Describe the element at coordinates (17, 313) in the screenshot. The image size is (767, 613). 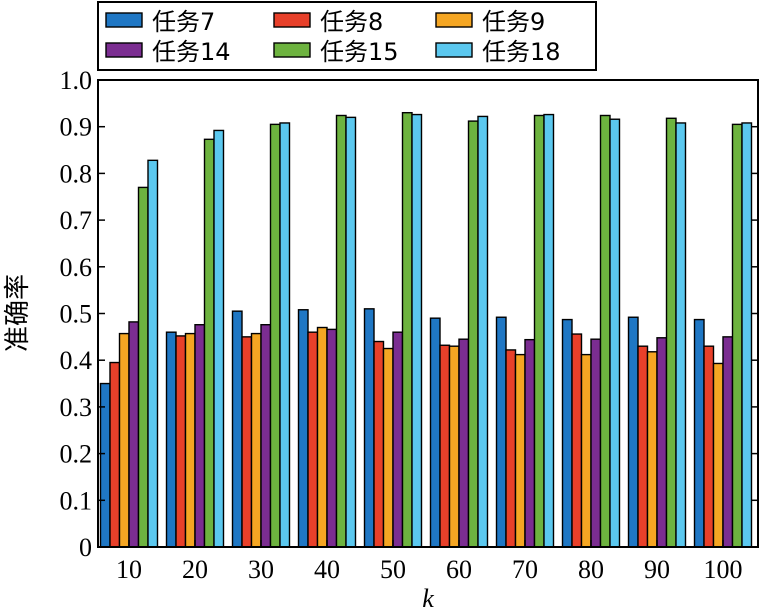
I see `y-axis-label: 准确率` at that location.